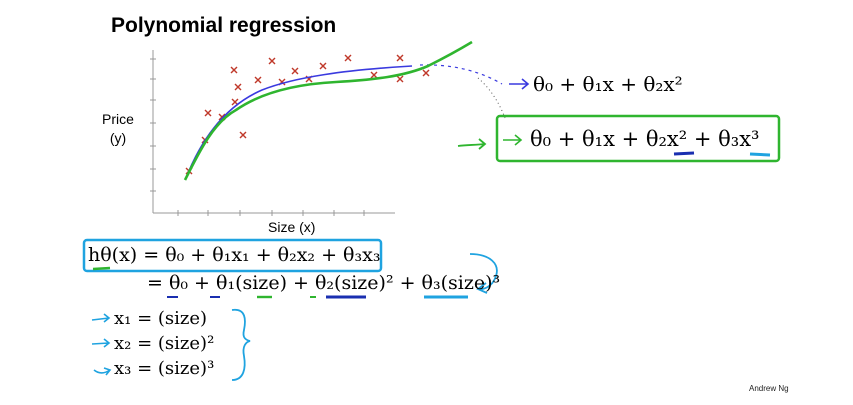  What do you see at coordinates (645, 139) in the screenshot?
I see `cubic-model-equation: θ₀ + θ₁x + θ₂x² + θ₃x³` at bounding box center [645, 139].